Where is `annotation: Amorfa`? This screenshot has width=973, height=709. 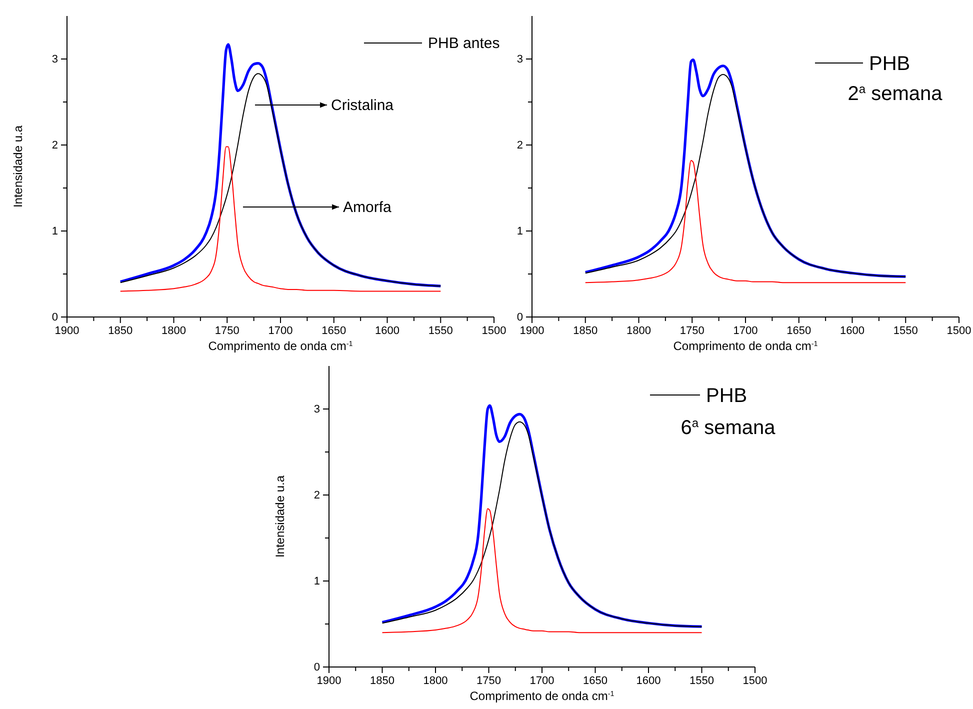
annotation: Amorfa is located at coordinates (367, 207).